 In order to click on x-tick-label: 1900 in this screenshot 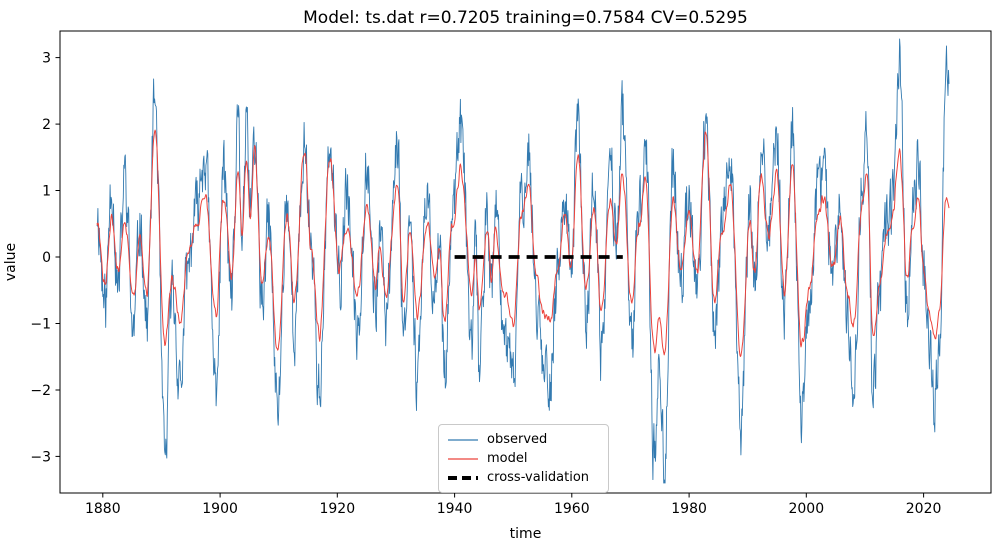, I will do `click(220, 509)`.